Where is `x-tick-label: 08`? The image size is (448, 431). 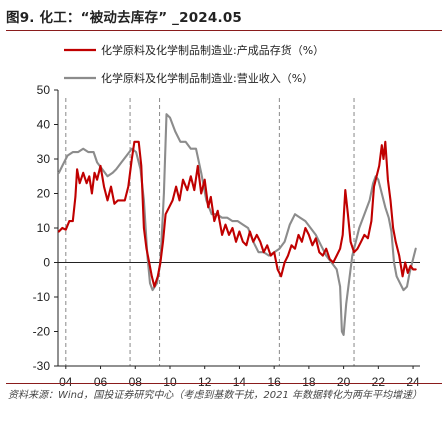
x-tick-label: 08 is located at coordinates (136, 382).